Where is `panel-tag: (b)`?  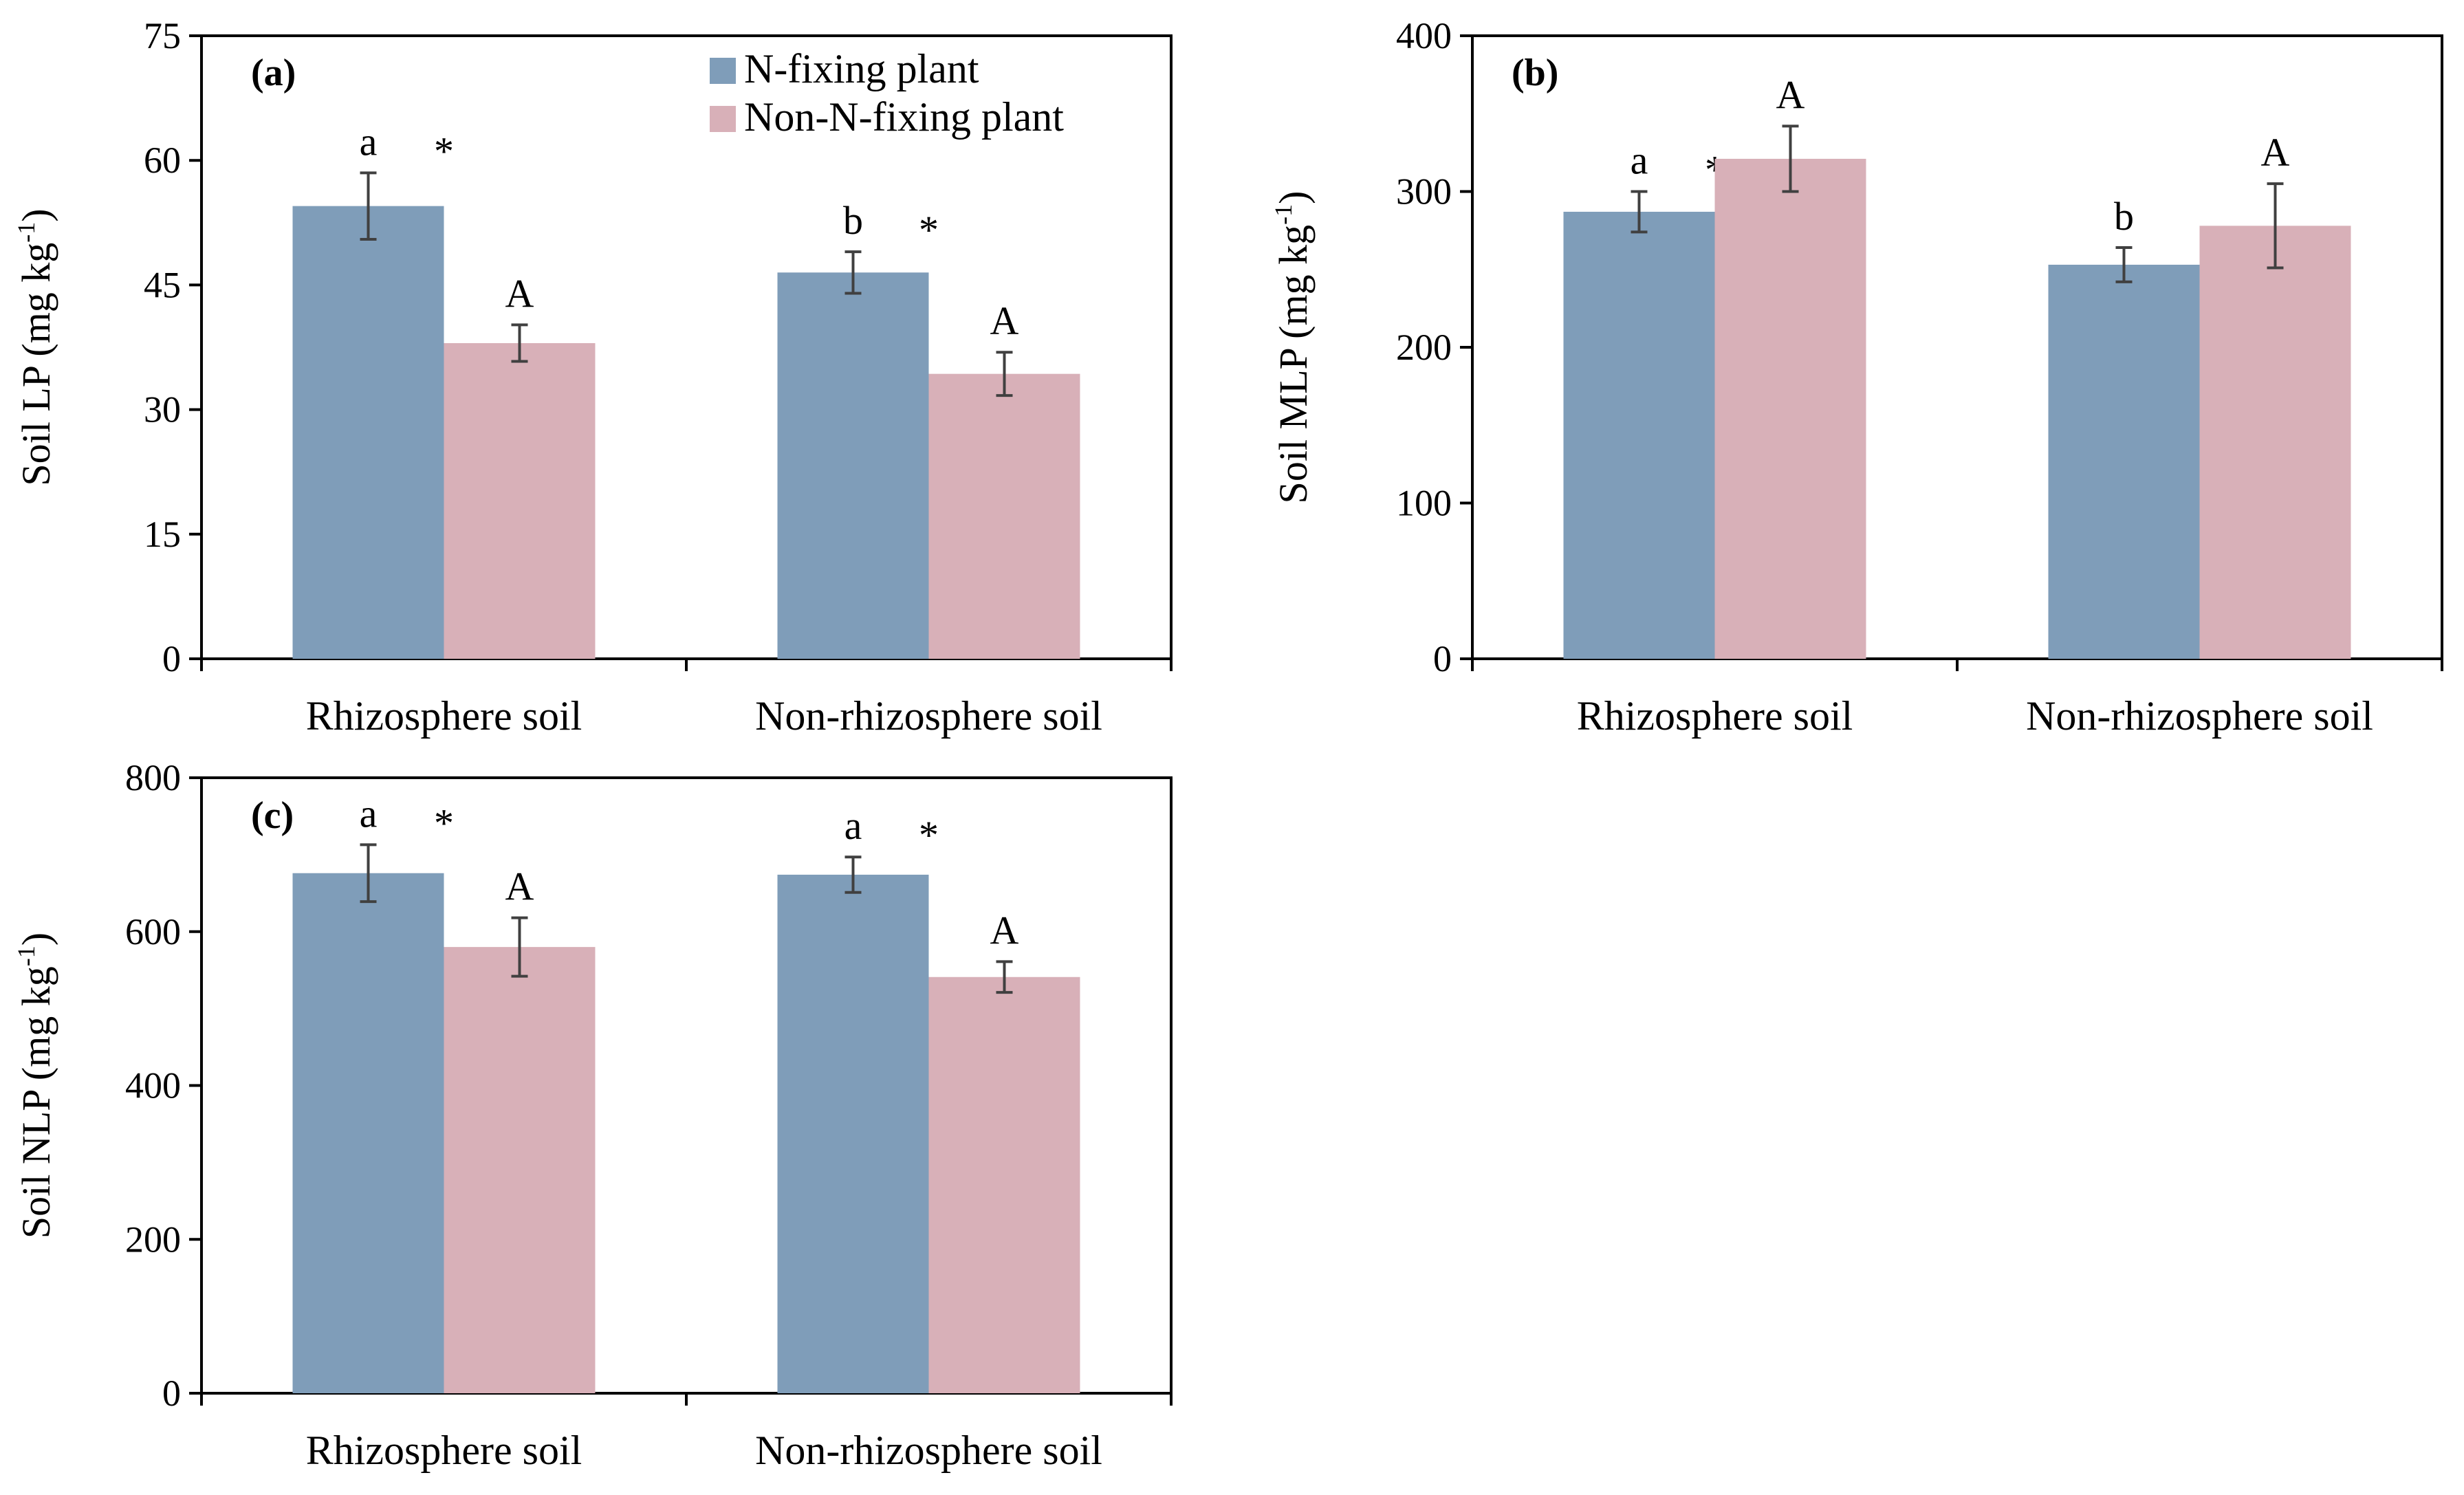
panel-tag: (b) is located at coordinates (1535, 73).